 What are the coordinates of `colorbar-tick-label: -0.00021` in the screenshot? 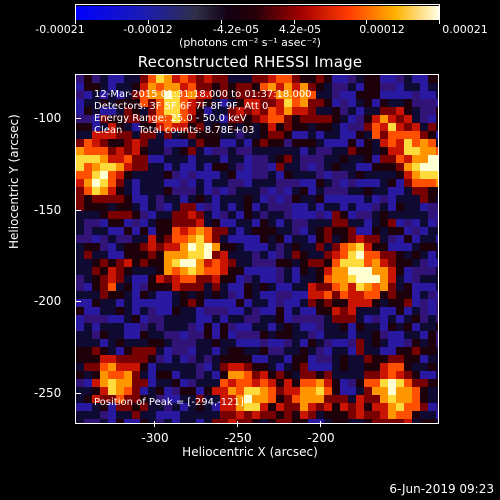 It's located at (60, 29).